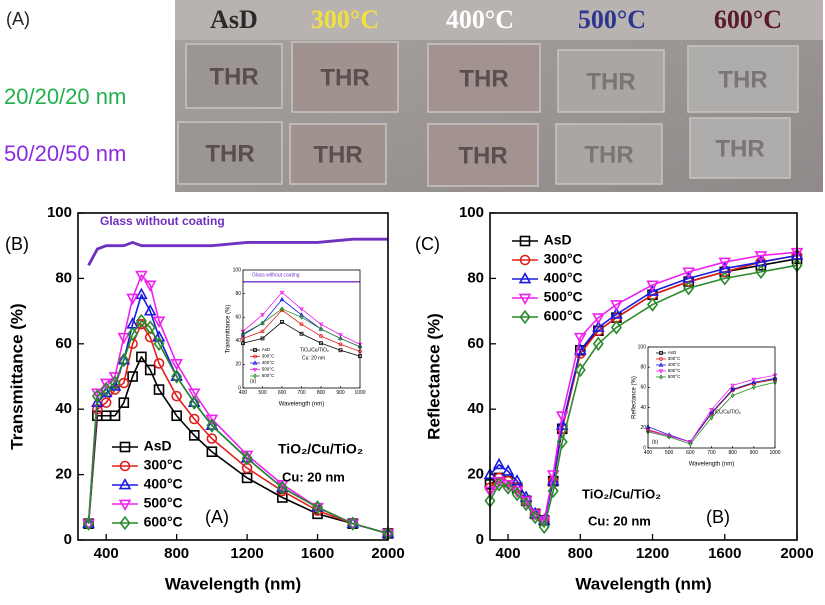  I want to click on x-tick-label: 800, so click(176, 553).